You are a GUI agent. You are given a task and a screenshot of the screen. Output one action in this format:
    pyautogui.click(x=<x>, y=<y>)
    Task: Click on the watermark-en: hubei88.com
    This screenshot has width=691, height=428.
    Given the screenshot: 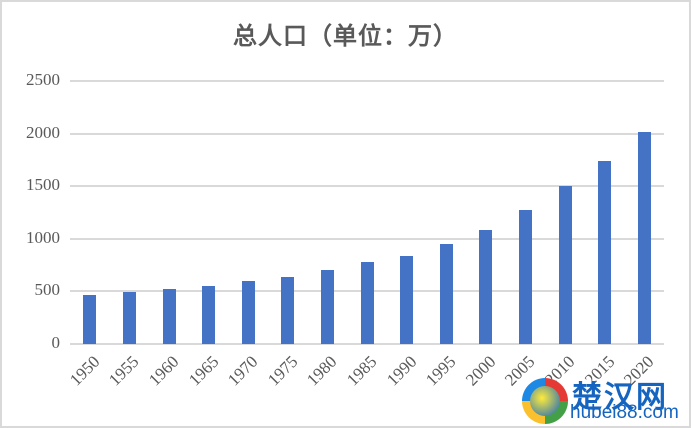 What is the action you would take?
    pyautogui.click(x=624, y=412)
    